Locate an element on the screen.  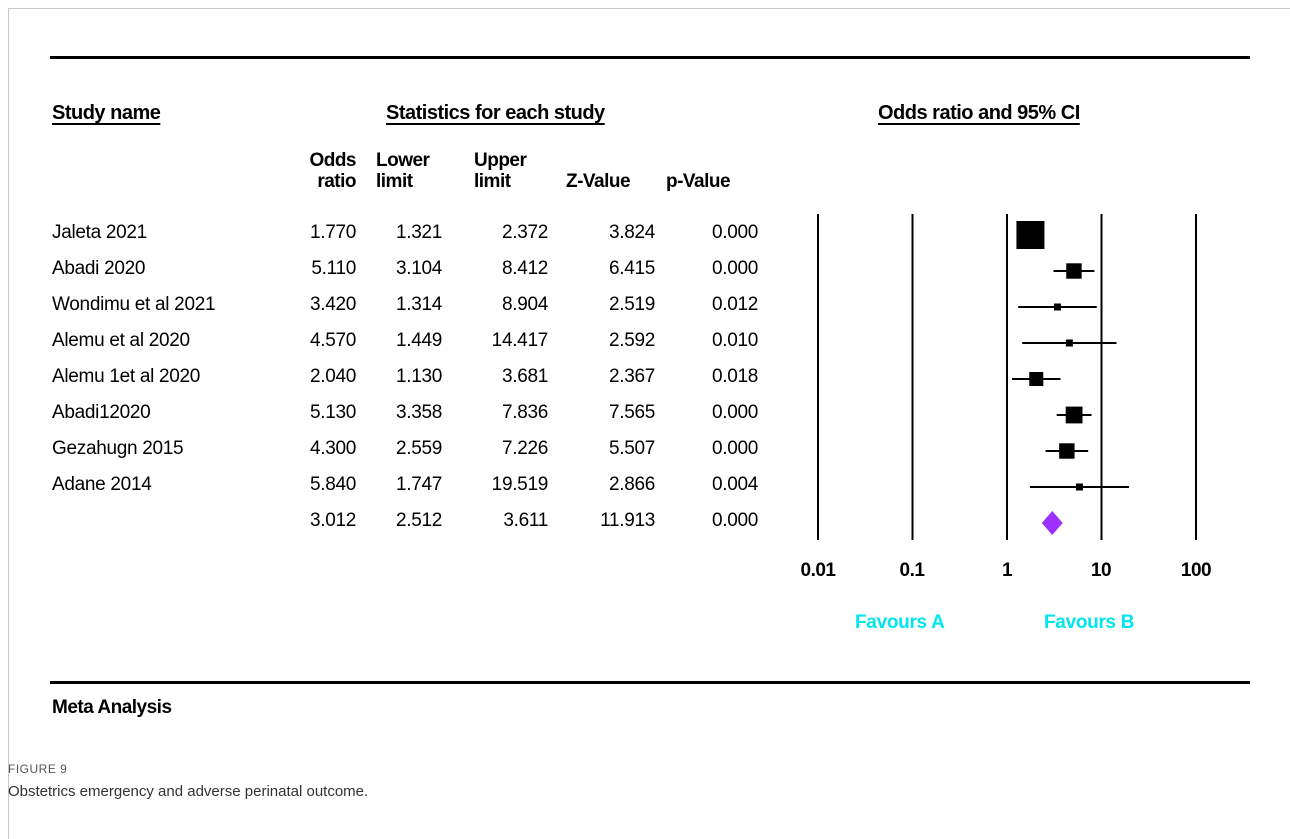
lower-limit-cell: 2.512 is located at coordinates (418, 520).